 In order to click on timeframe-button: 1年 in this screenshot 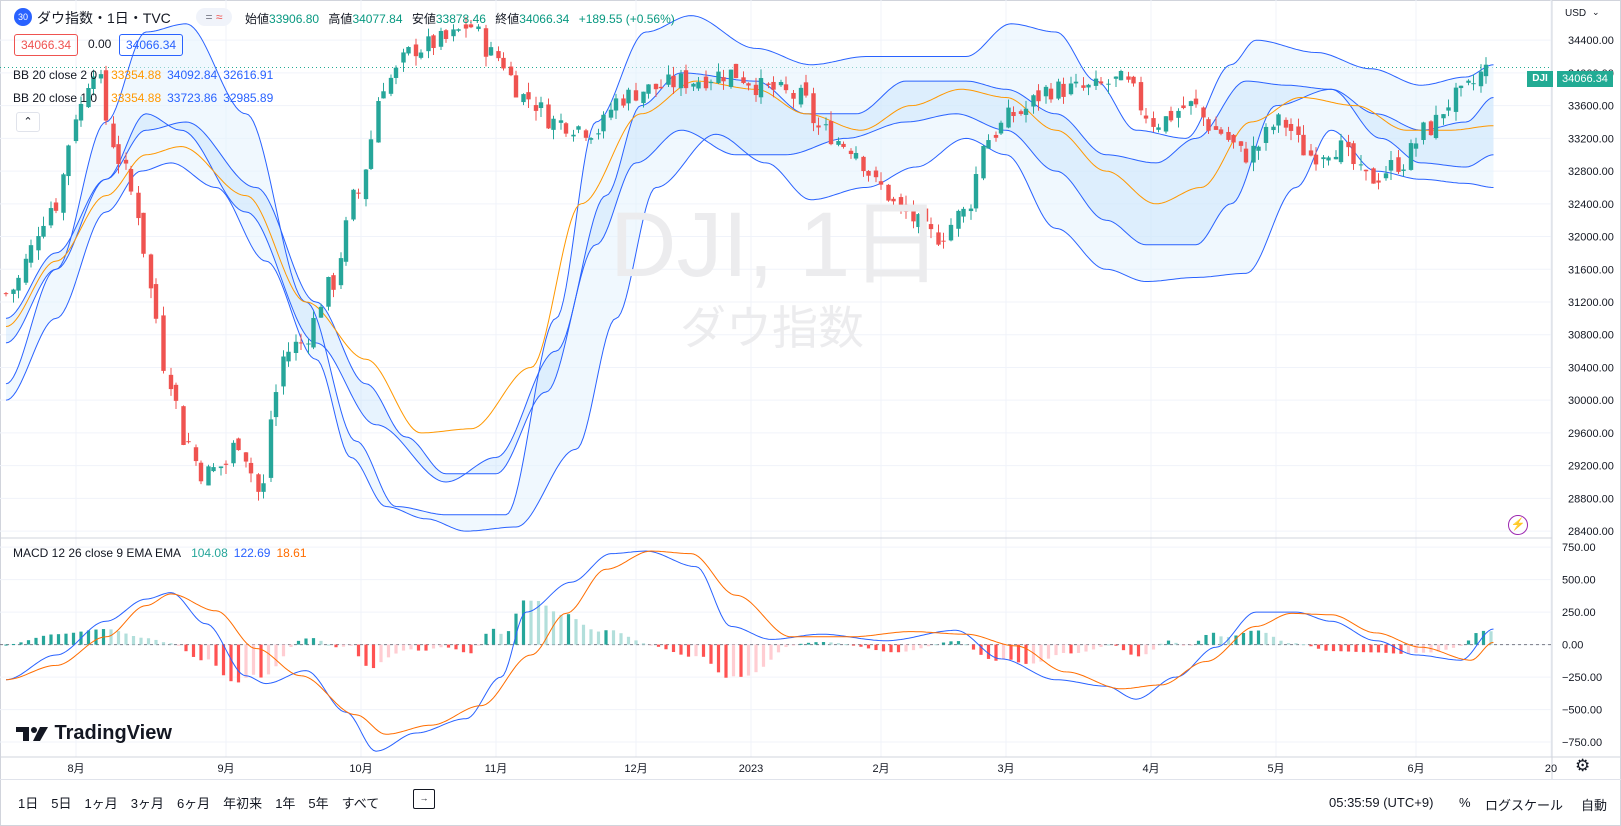, I will do `click(285, 803)`.